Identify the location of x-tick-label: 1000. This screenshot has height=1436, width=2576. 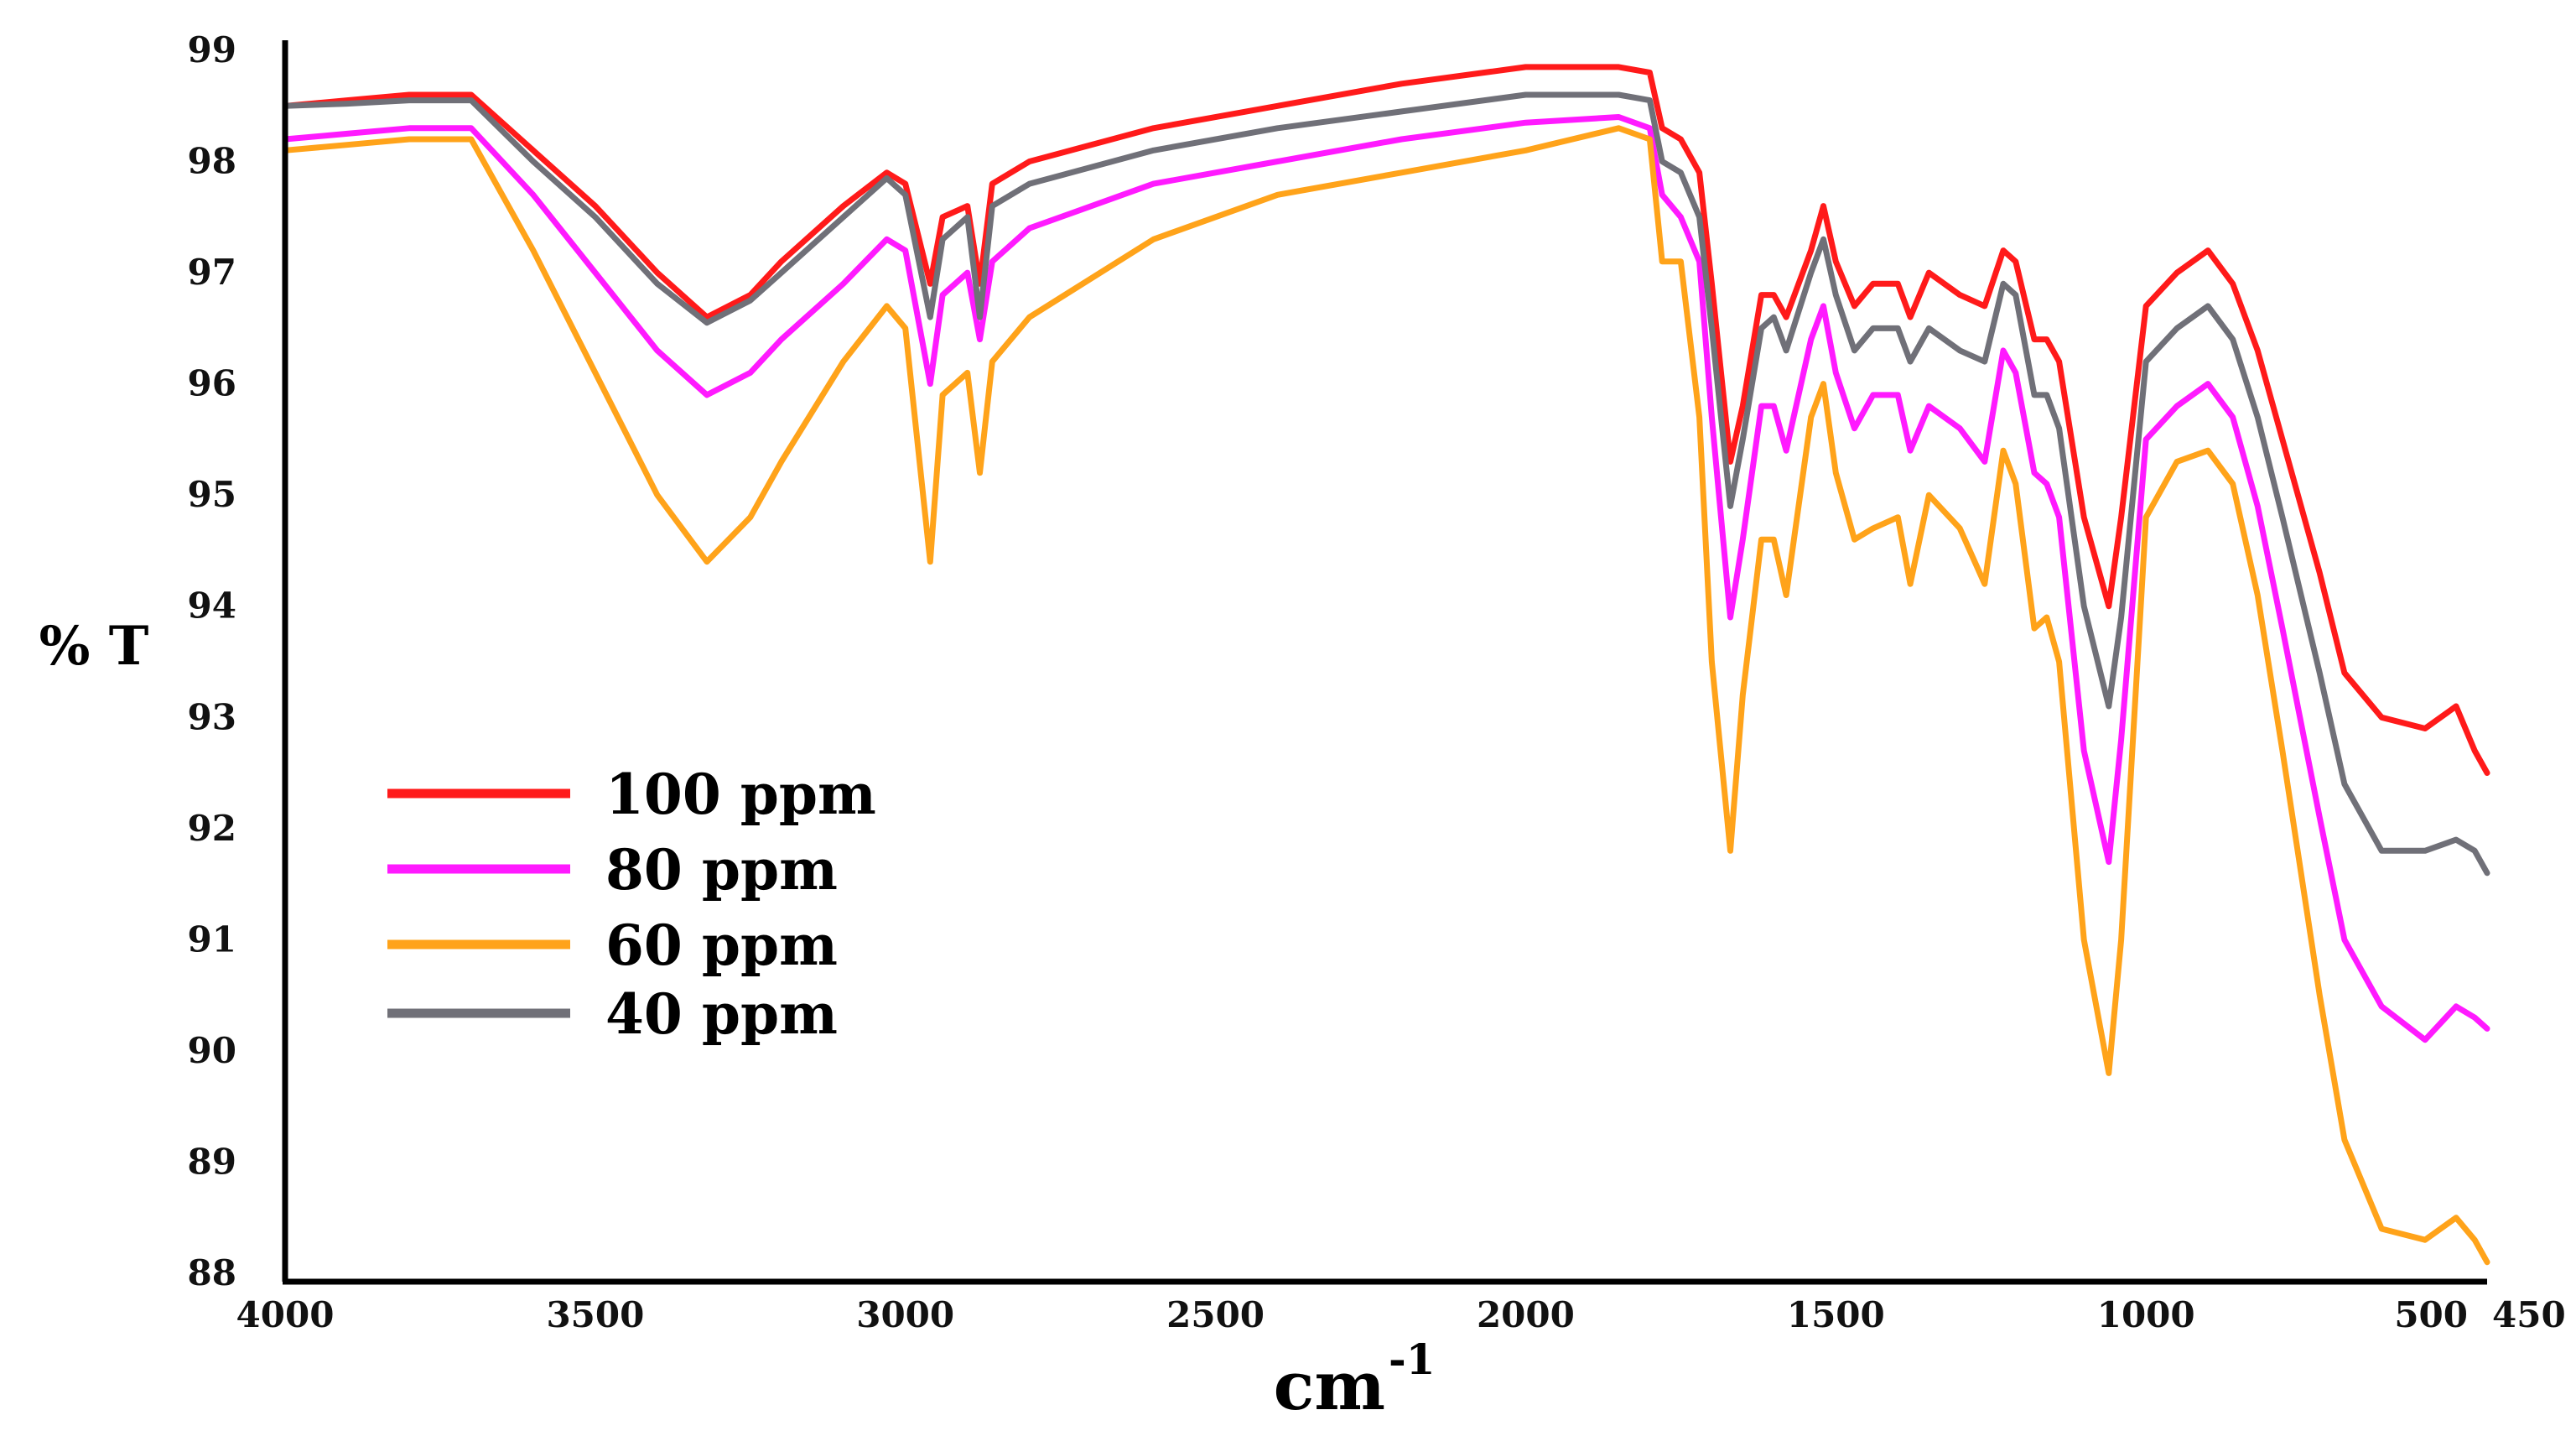
(2146, 1314).